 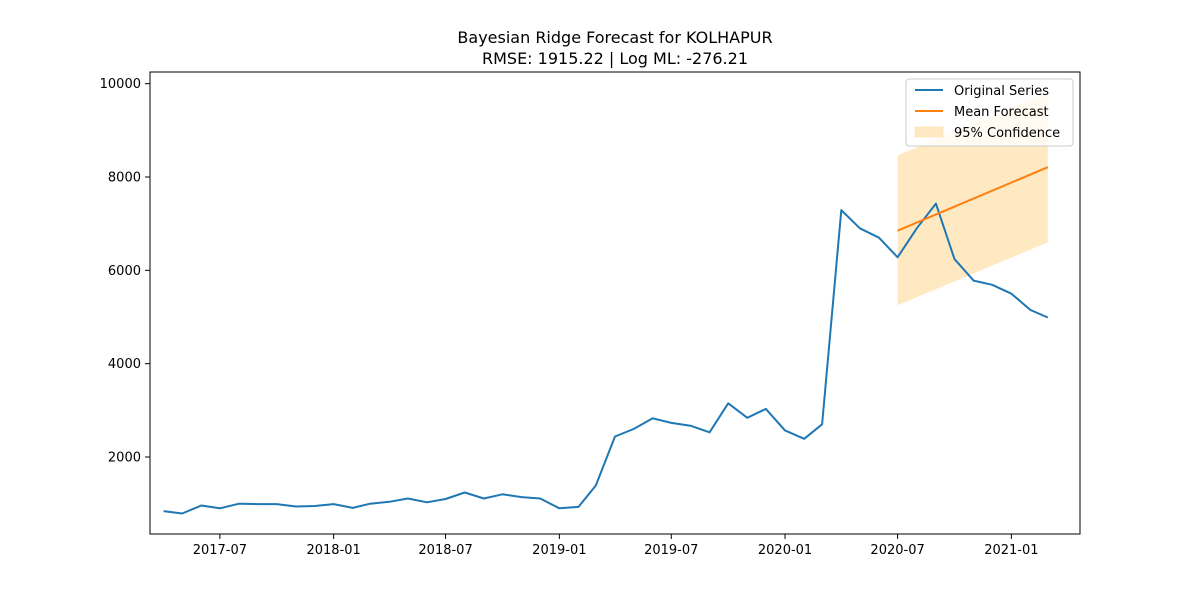 I want to click on x-tick-label: 2018-01, so click(x=333, y=550).